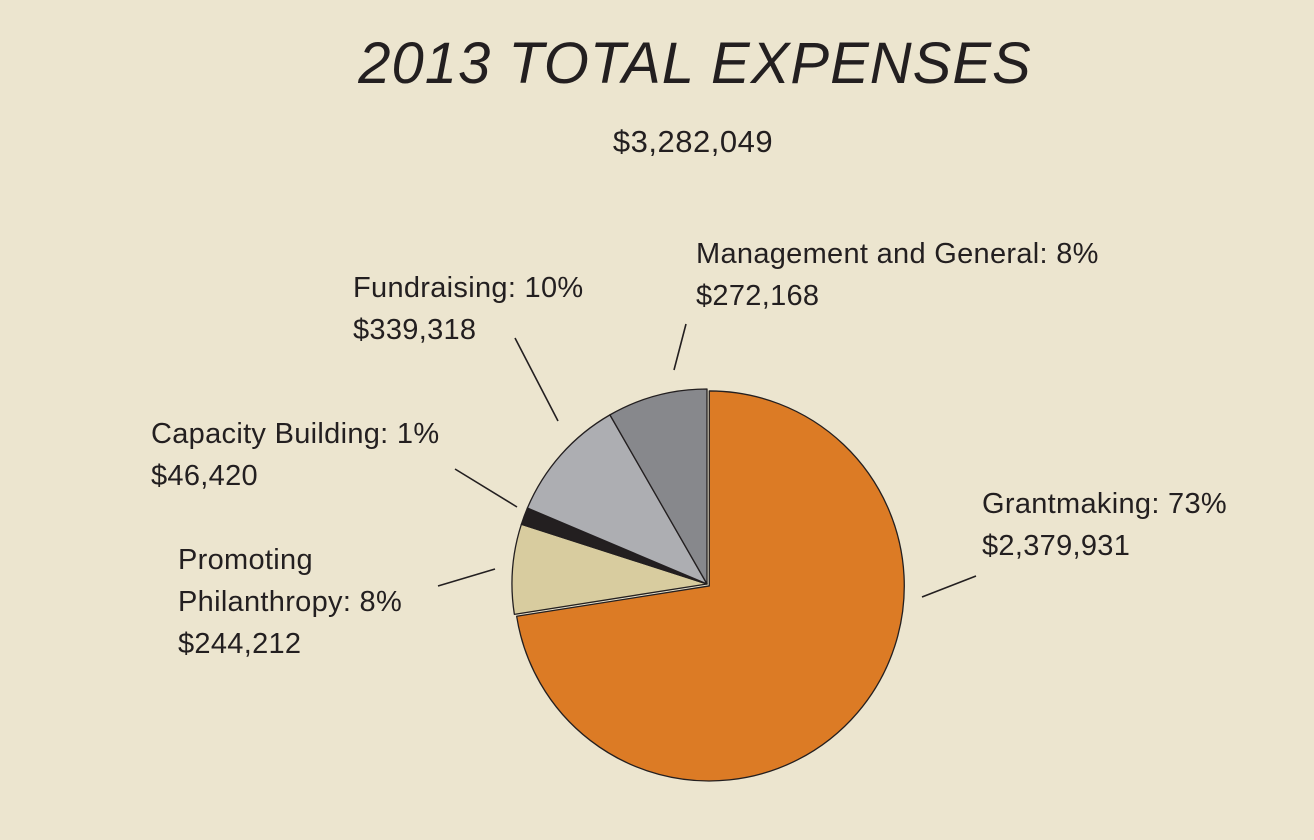  I want to click on leader-line-promoting-philanthropy, so click(466, 577).